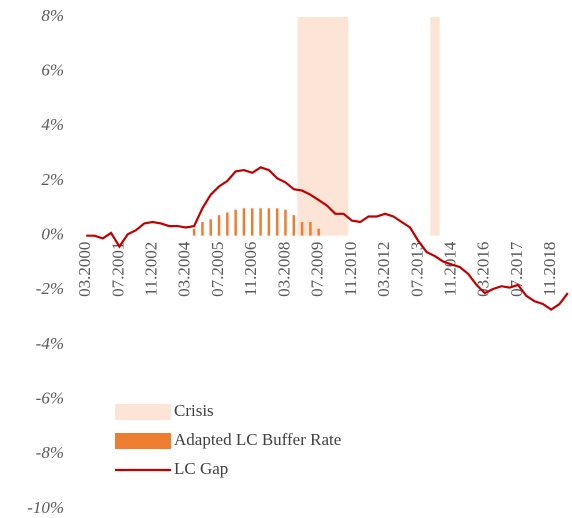 The height and width of the screenshot is (518, 572). I want to click on y-tick-label: 8%, so click(52, 15).